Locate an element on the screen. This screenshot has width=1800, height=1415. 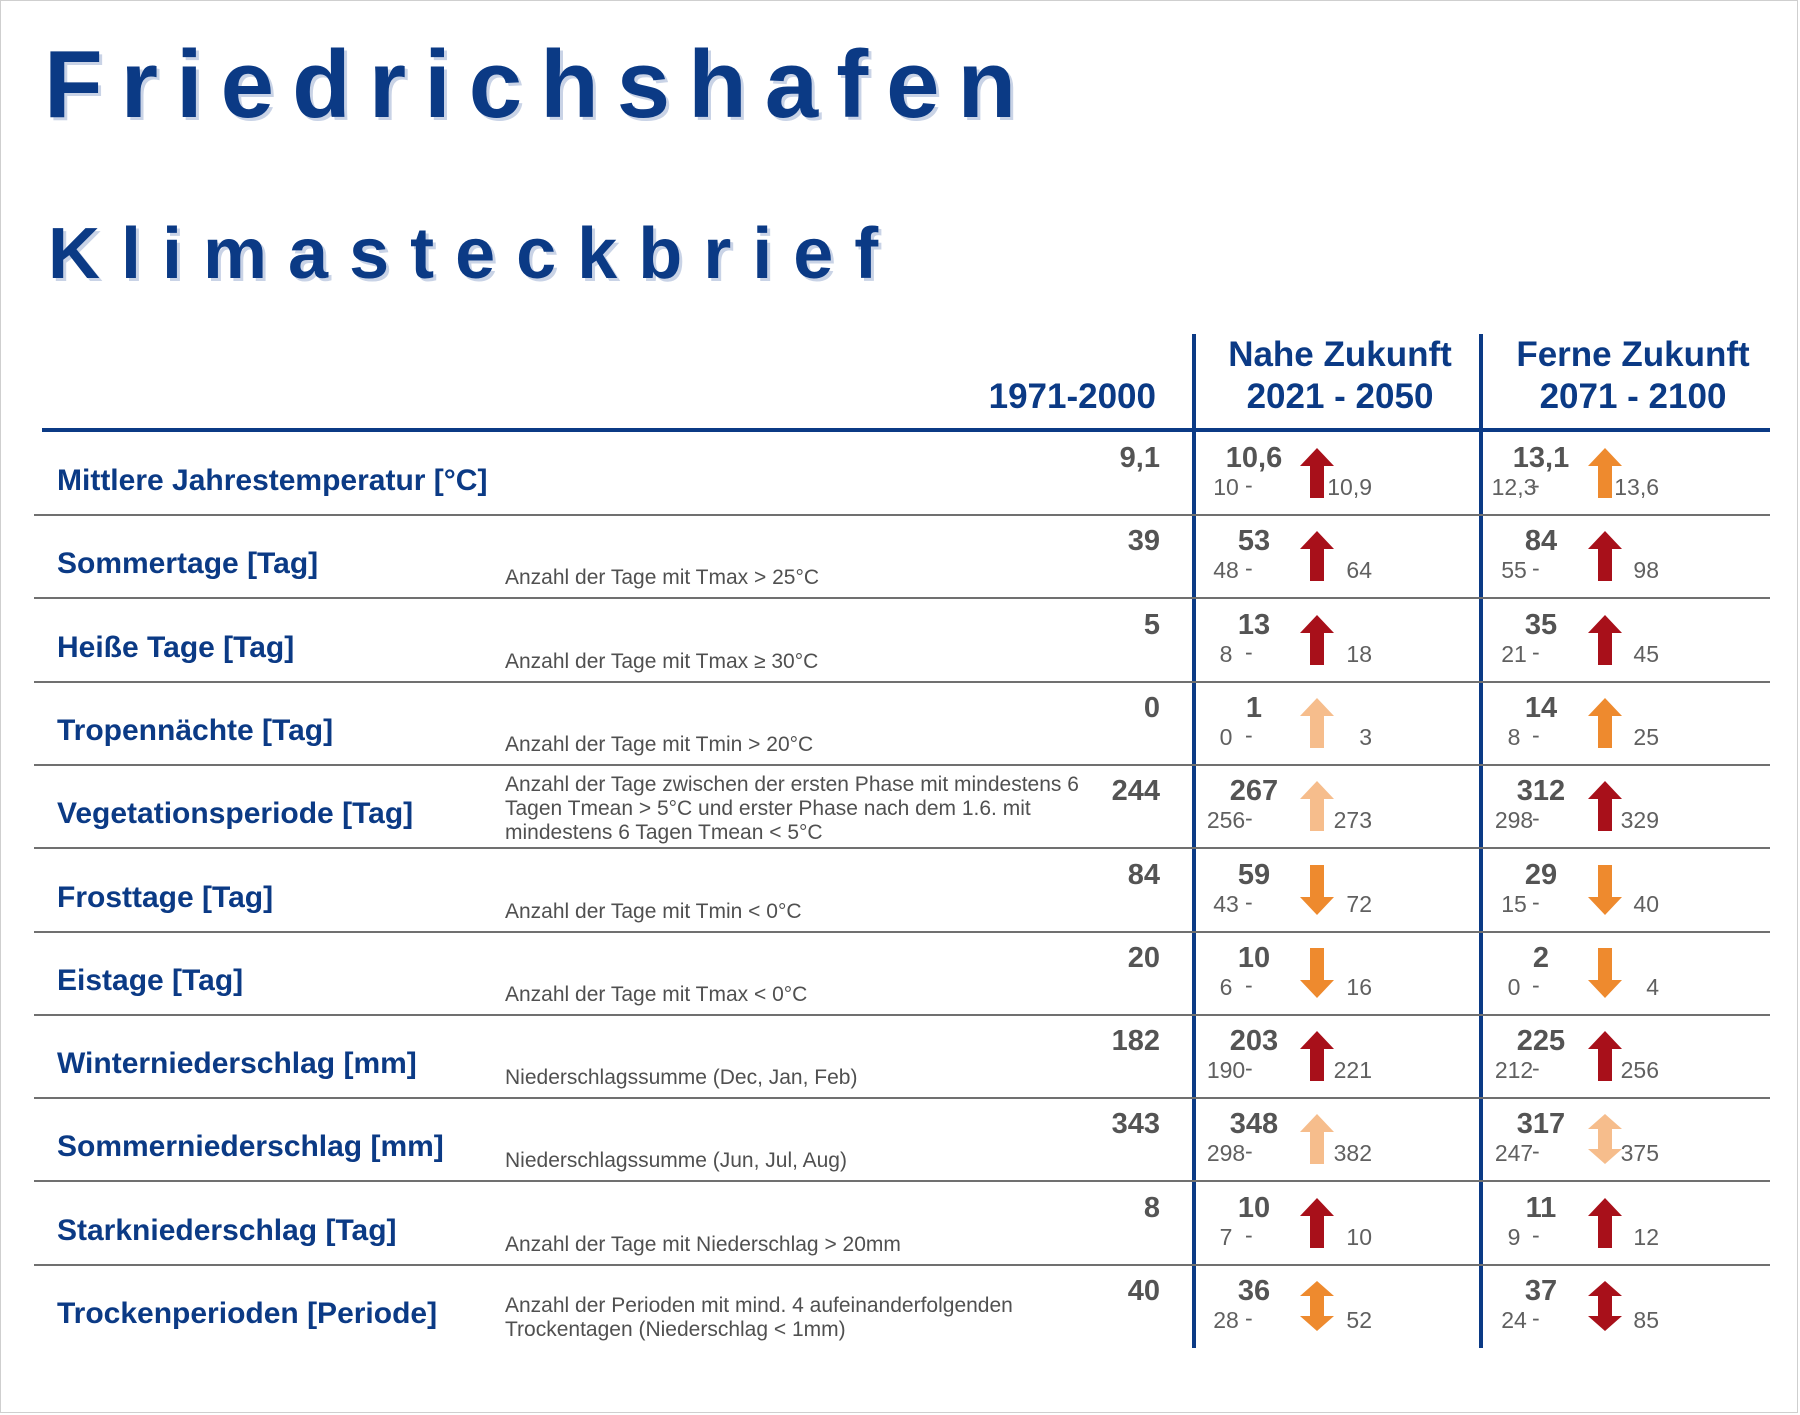
near-range-high: 10,9 is located at coordinates (1349, 487).